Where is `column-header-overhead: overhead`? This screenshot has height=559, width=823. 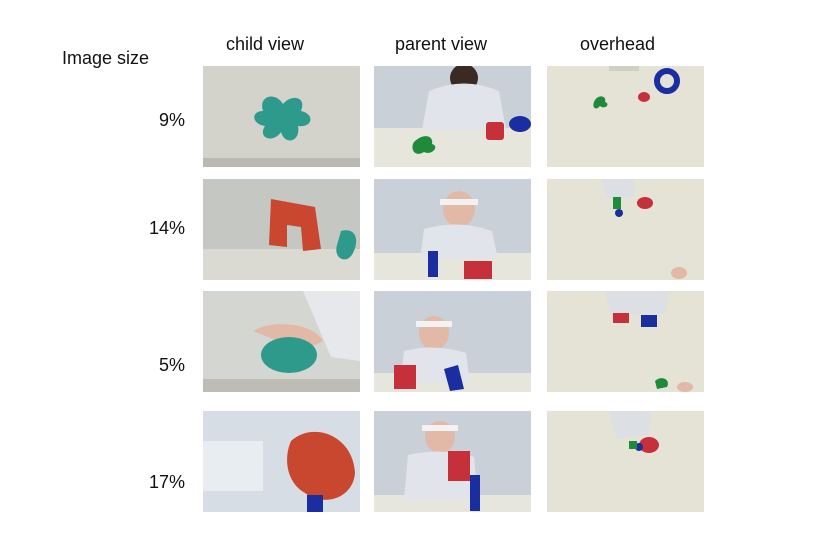 column-header-overhead: overhead is located at coordinates (618, 44).